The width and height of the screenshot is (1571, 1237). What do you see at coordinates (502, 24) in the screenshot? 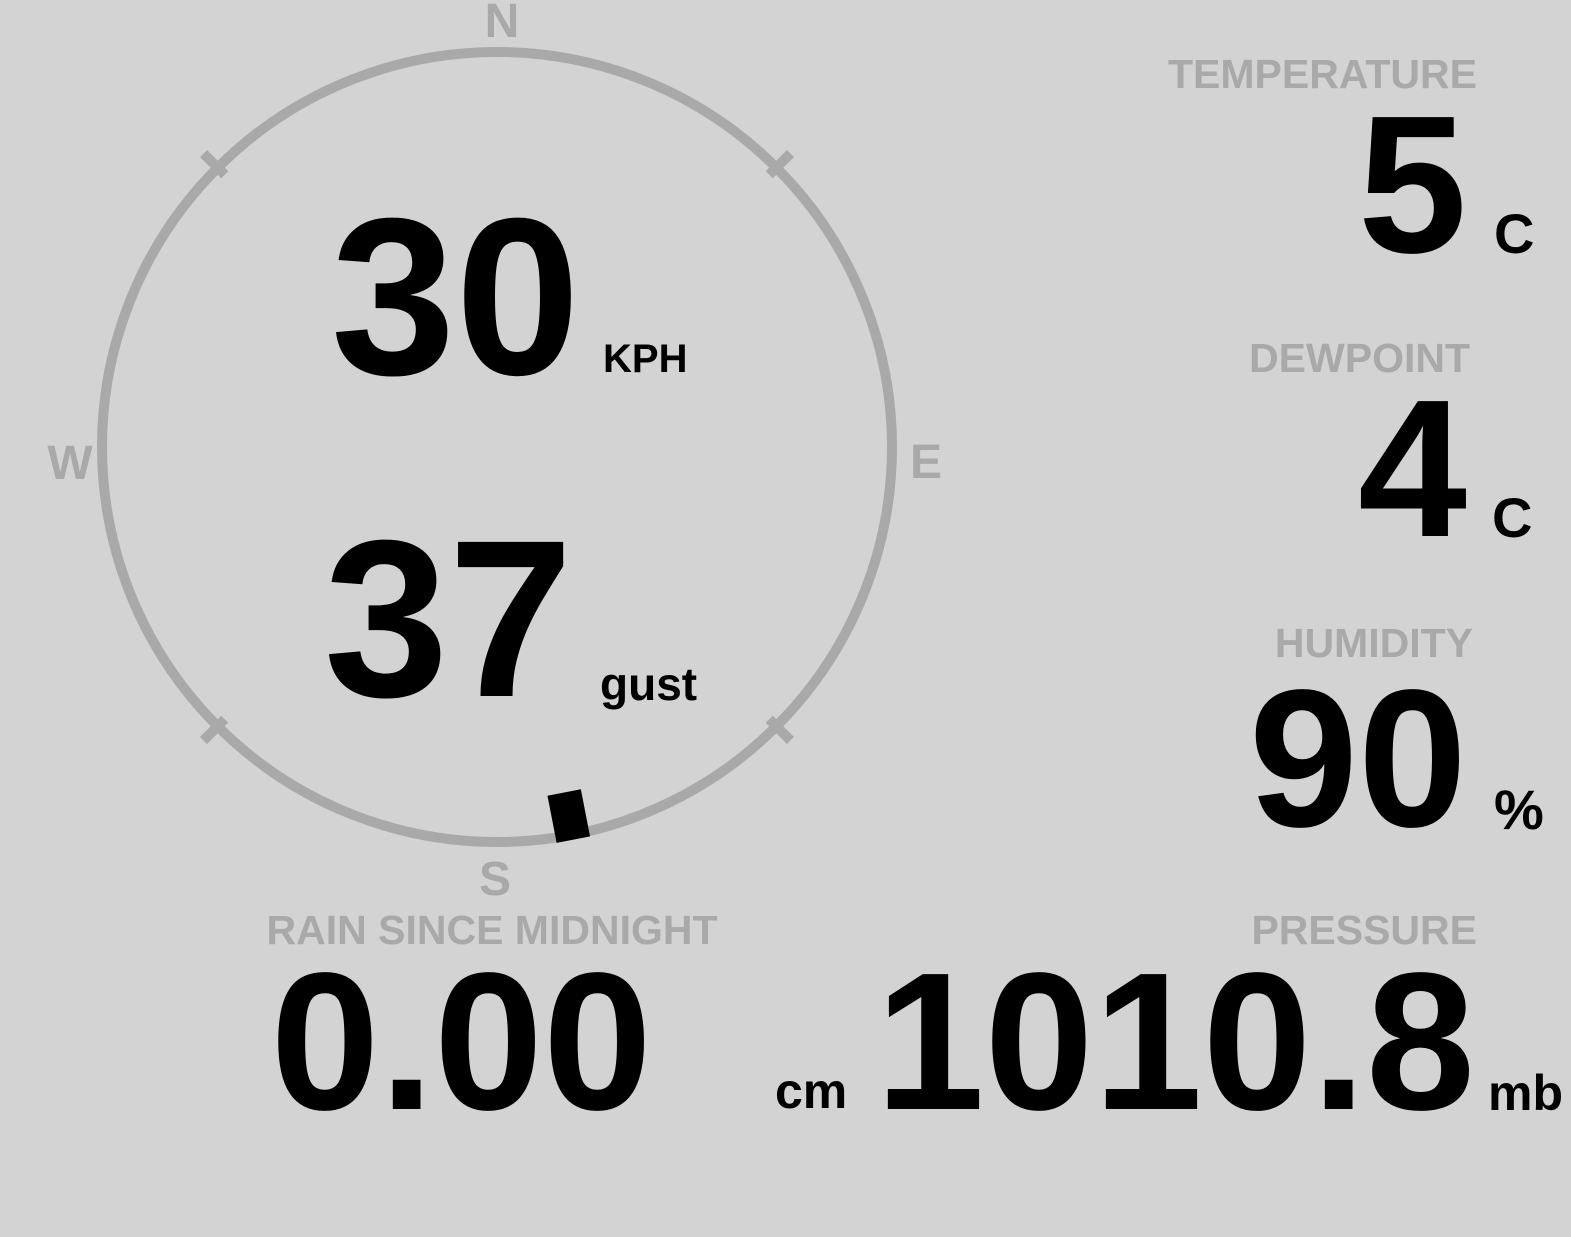
I see `compass-label-north: N` at bounding box center [502, 24].